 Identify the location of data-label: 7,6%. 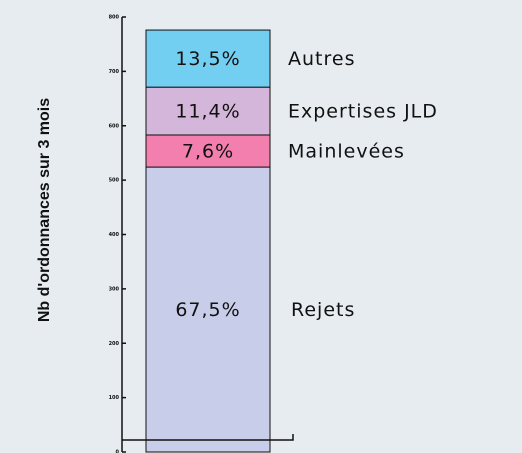
(208, 152).